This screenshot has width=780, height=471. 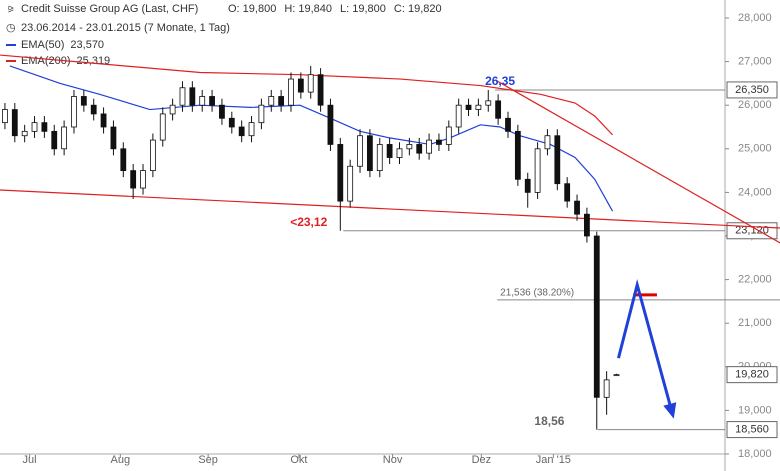 What do you see at coordinates (252, 9) in the screenshot?
I see `quote: O: 19,800` at bounding box center [252, 9].